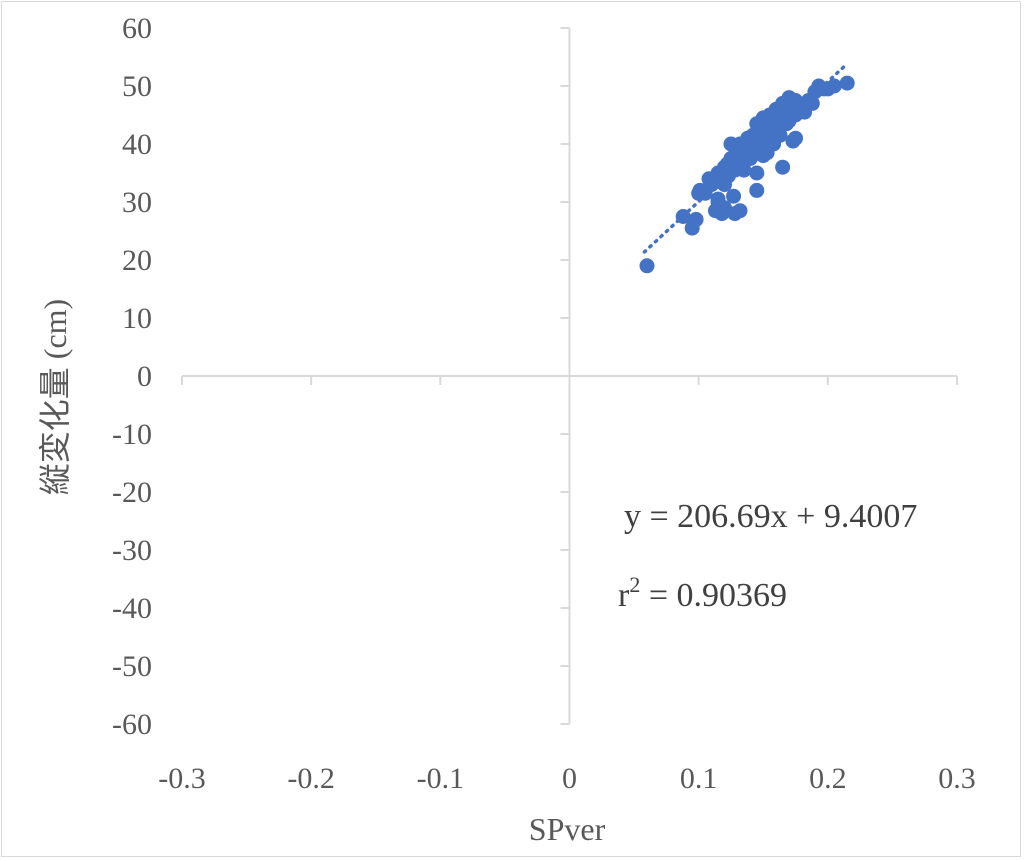 This screenshot has width=1024, height=861. Describe the element at coordinates (828, 778) in the screenshot. I see `x-tick-label: 0.2` at that location.